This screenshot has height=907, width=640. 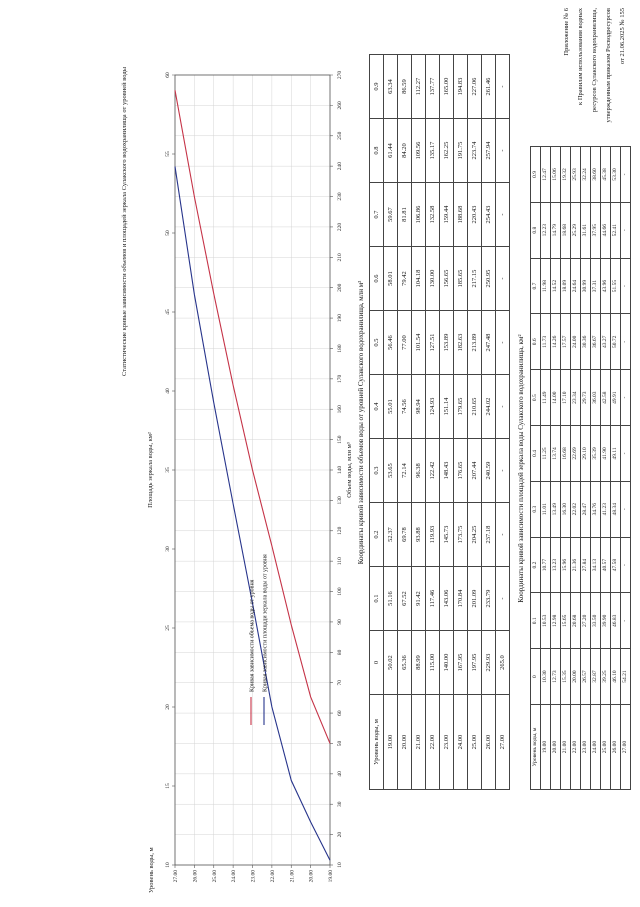 I want to click on value-cell: 135.17, so click(x=432, y=150).